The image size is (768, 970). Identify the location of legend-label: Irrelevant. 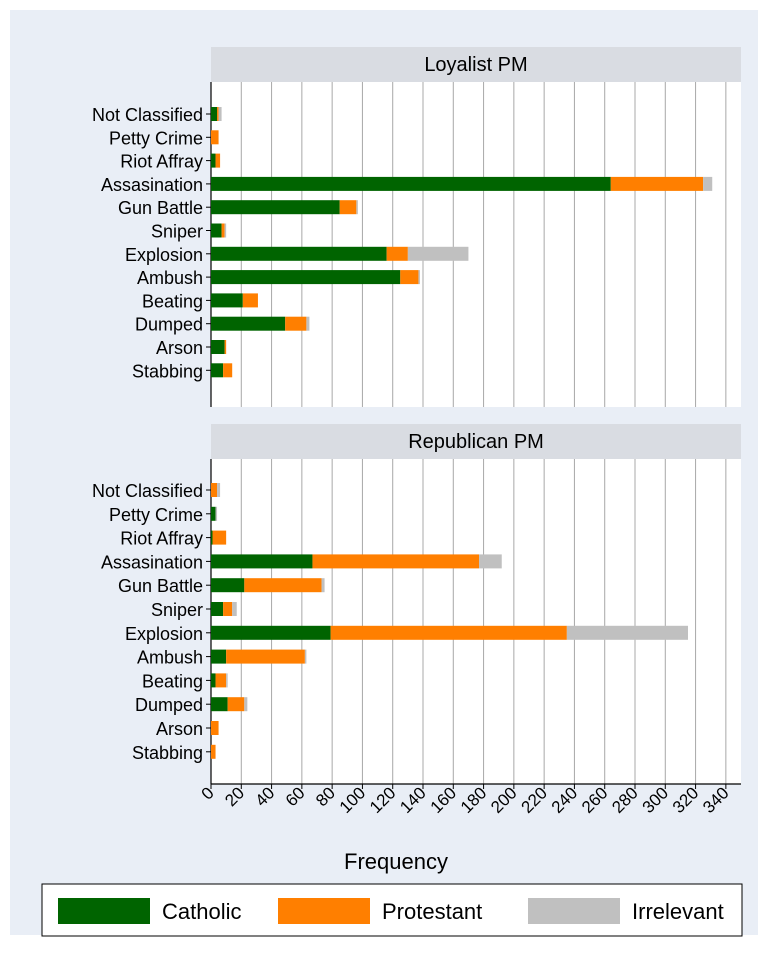
(678, 911).